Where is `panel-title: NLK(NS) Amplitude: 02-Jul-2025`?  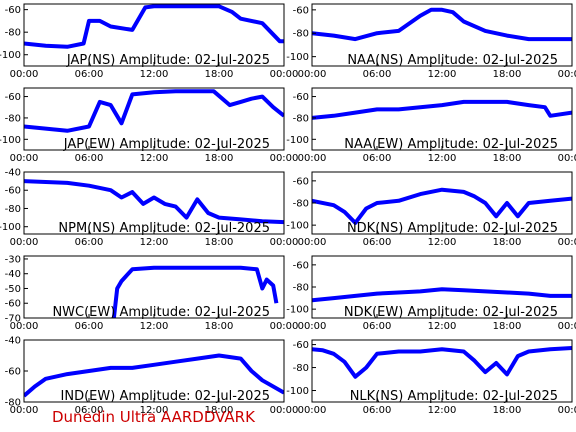 panel-title: NLK(NS) Amplitude: 02-Jul-2025 is located at coordinates (454, 396).